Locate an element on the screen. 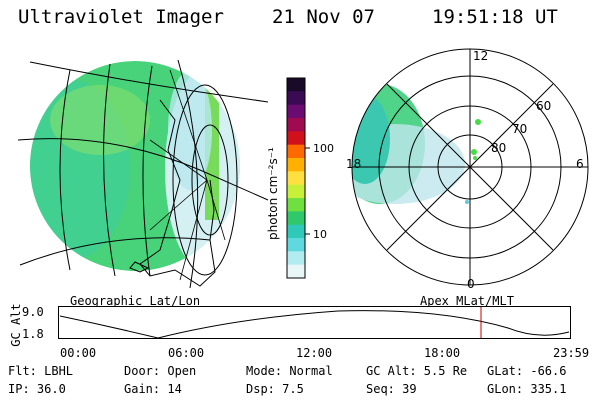  polar-label: Apex MLat/MLT is located at coordinates (467, 301).